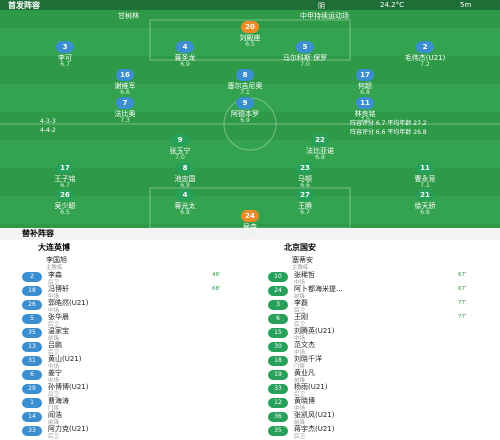 The height and width of the screenshot is (440, 500). Describe the element at coordinates (305, 185) in the screenshot. I see `player-rating: 6.6` at that location.